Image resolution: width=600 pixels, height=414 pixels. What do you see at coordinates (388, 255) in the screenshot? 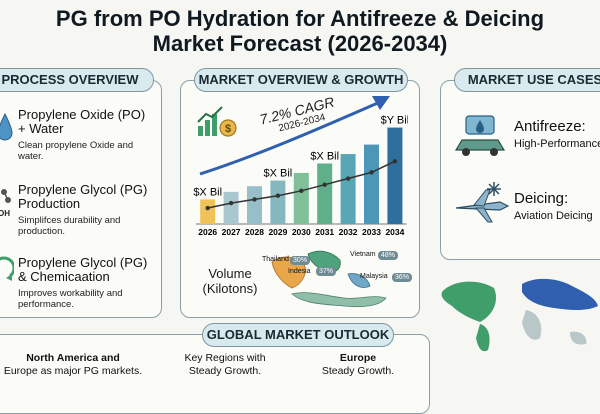
I see `map-badge-vietnam: 48%` at bounding box center [388, 255].